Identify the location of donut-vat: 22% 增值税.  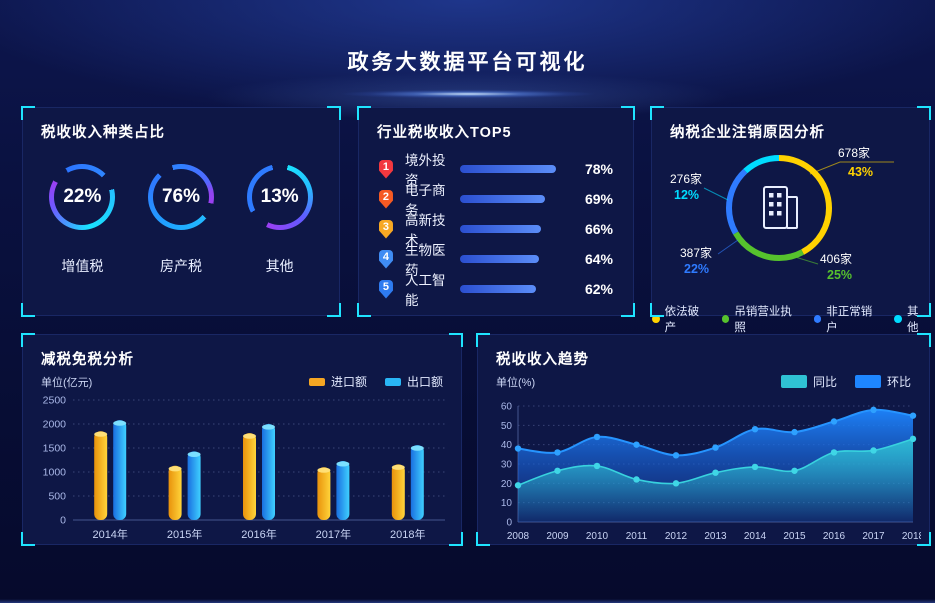
(82, 220).